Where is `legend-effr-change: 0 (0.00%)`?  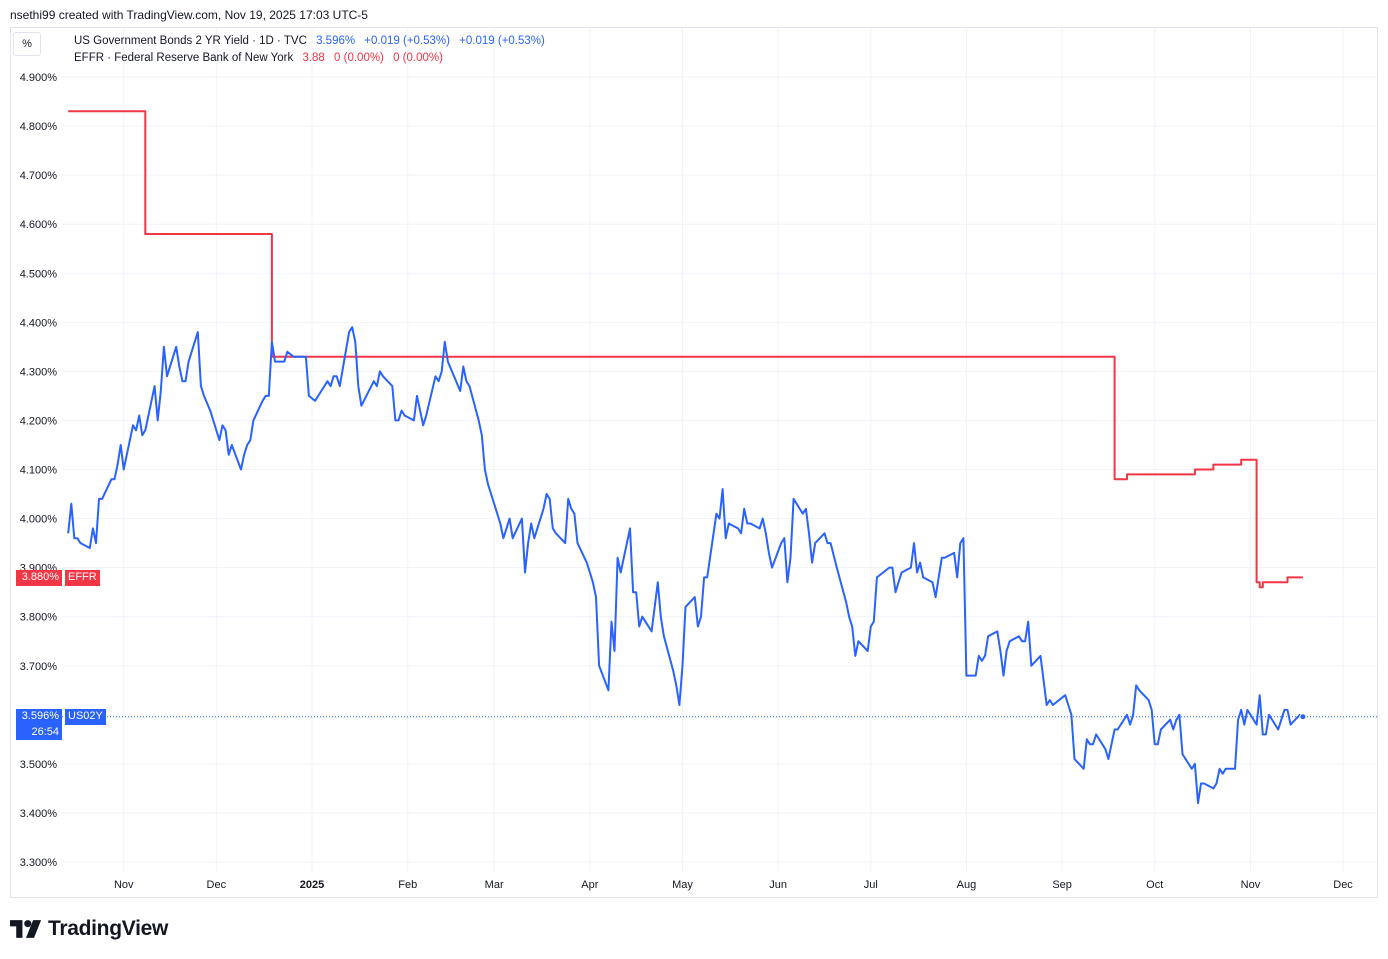 legend-effr-change: 0 (0.00%) is located at coordinates (359, 58).